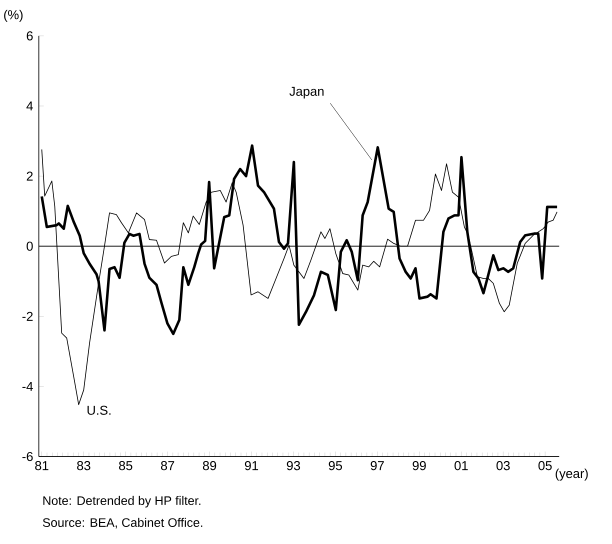  Describe the element at coordinates (377, 465) in the screenshot. I see `x-tick-label: 97` at that location.